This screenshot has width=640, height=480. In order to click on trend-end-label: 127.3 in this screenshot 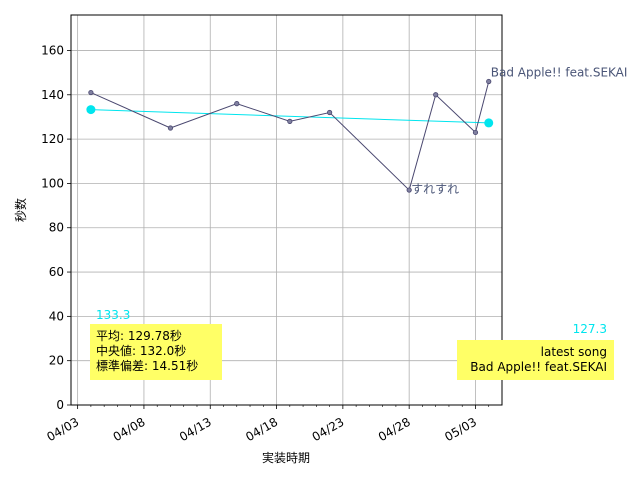, I will do `click(590, 329)`.